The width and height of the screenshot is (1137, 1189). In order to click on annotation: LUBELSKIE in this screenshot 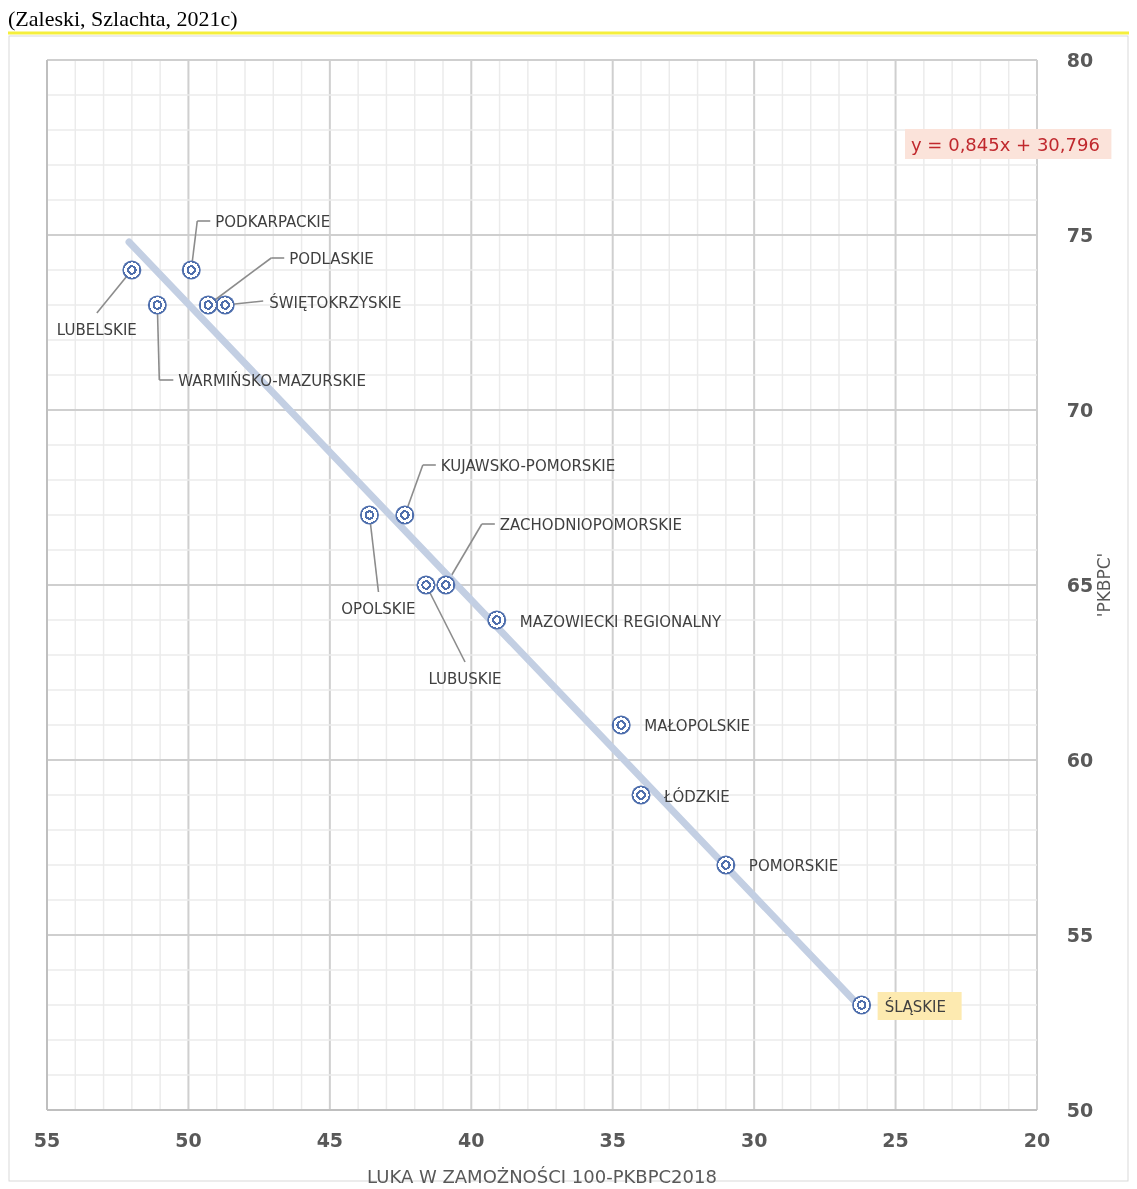, I will do `click(96, 330)`.